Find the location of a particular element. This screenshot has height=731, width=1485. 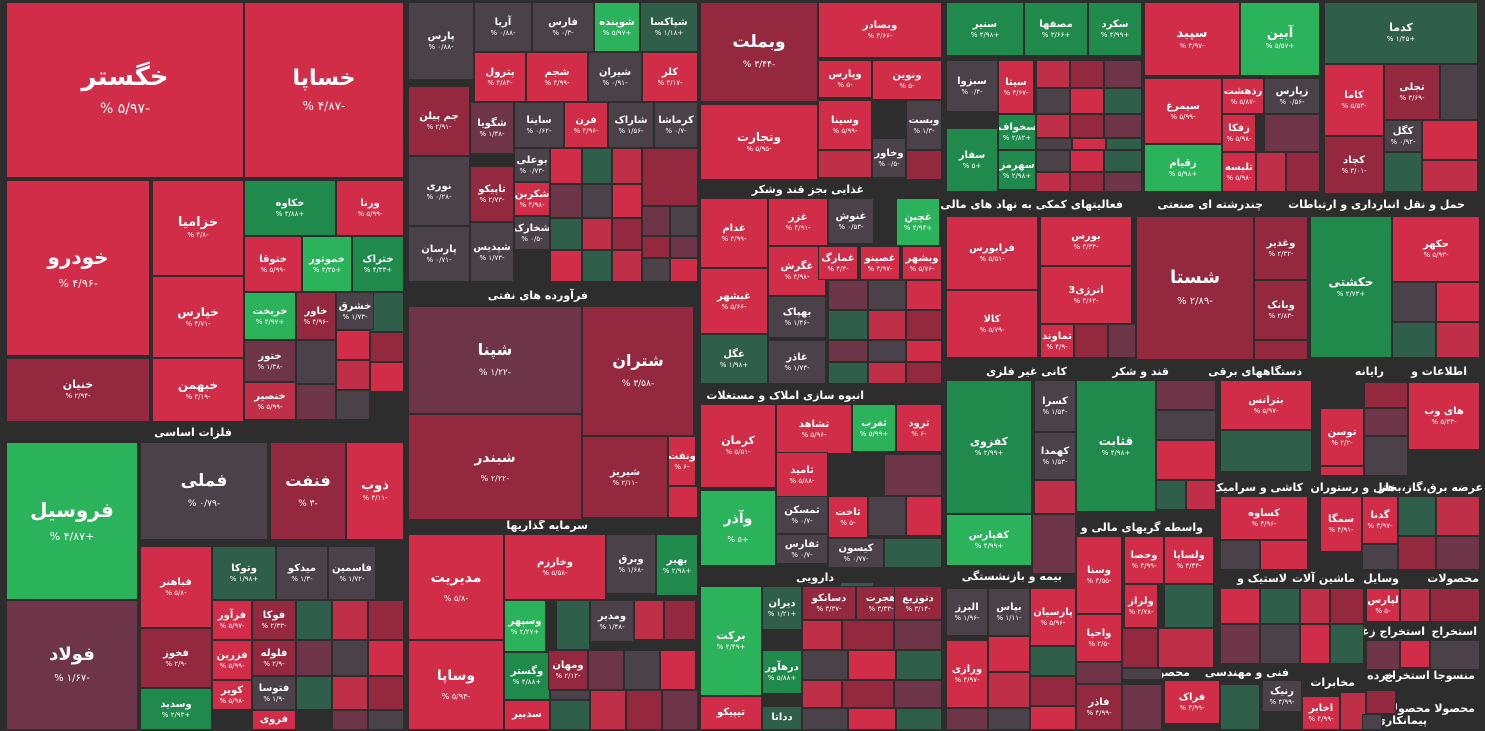

stock-tile: خودرو -۴/۹۶ % is located at coordinates (78, 268).